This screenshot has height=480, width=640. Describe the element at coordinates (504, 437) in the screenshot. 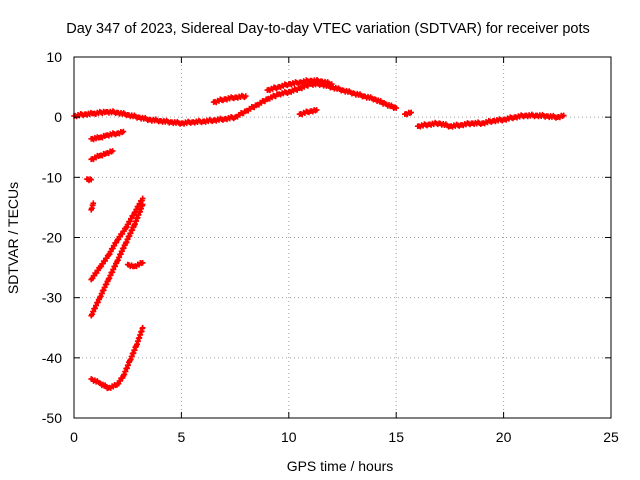

I see `x-tick-label: 20` at that location.